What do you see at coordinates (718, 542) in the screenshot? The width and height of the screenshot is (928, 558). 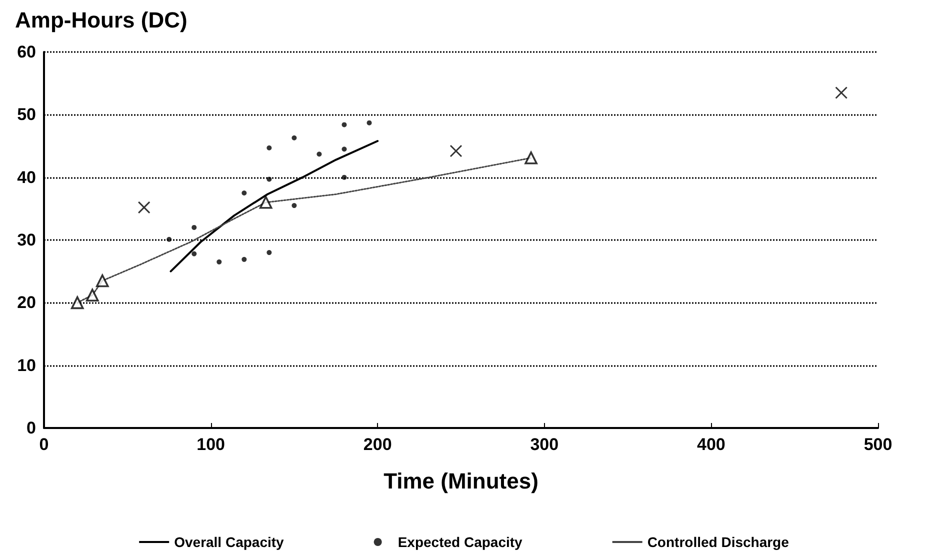 I see `legend-label: Controlled Discharge` at bounding box center [718, 542].